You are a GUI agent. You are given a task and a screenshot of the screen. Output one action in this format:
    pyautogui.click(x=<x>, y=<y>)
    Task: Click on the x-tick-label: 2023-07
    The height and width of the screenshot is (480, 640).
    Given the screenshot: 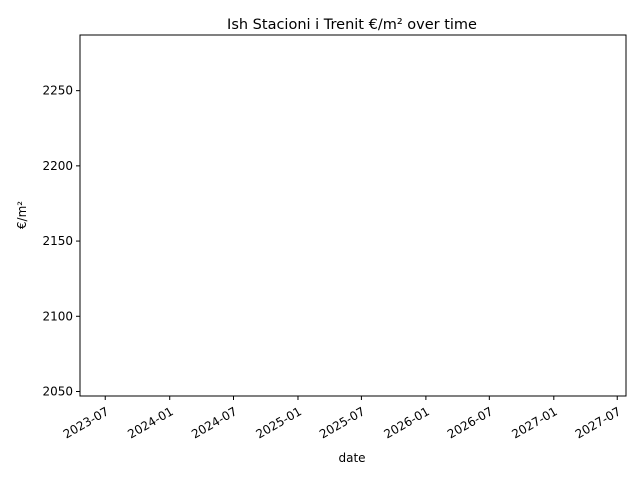 What is the action you would take?
    pyautogui.click(x=86, y=422)
    